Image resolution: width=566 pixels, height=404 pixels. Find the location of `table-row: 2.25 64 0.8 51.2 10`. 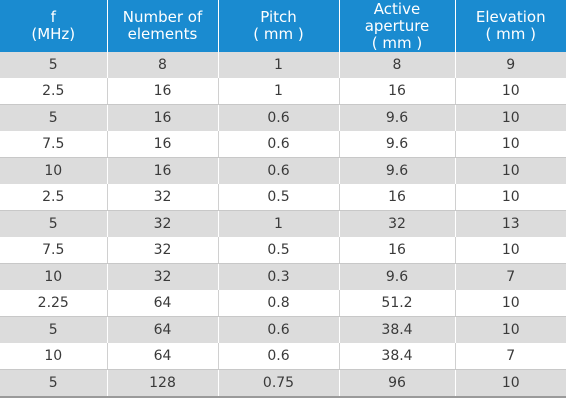

table-row: 2.25 64 0.8 51.2 10 is located at coordinates (283, 303).